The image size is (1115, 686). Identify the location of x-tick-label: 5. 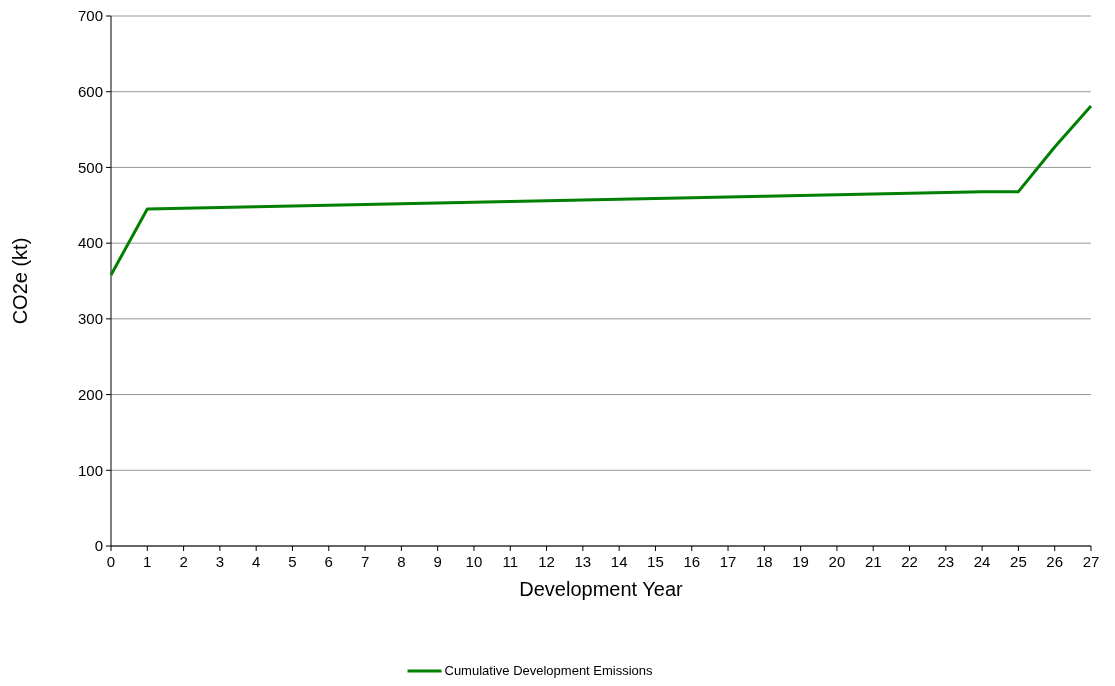
(292, 561).